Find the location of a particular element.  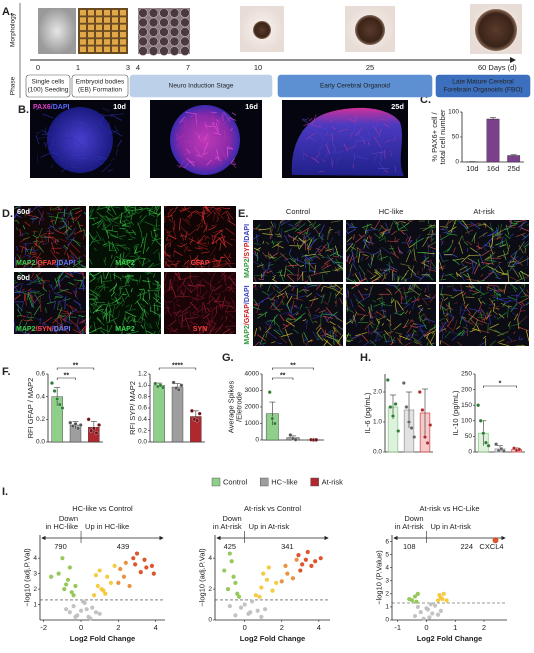

day-label: 60d is located at coordinates (23, 211).